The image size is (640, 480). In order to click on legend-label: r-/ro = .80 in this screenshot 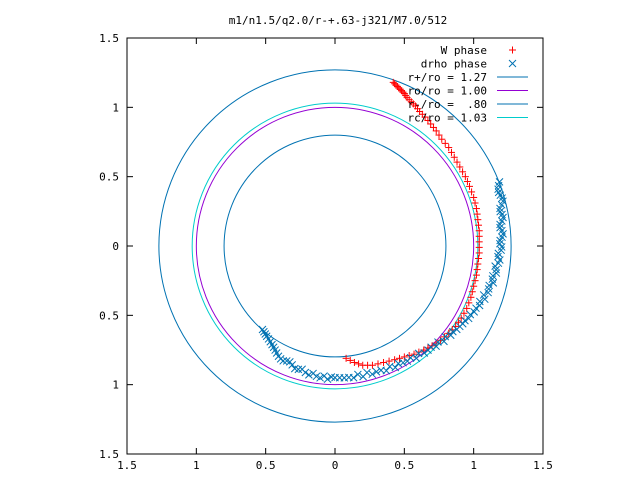, I will do `click(447, 104)`.